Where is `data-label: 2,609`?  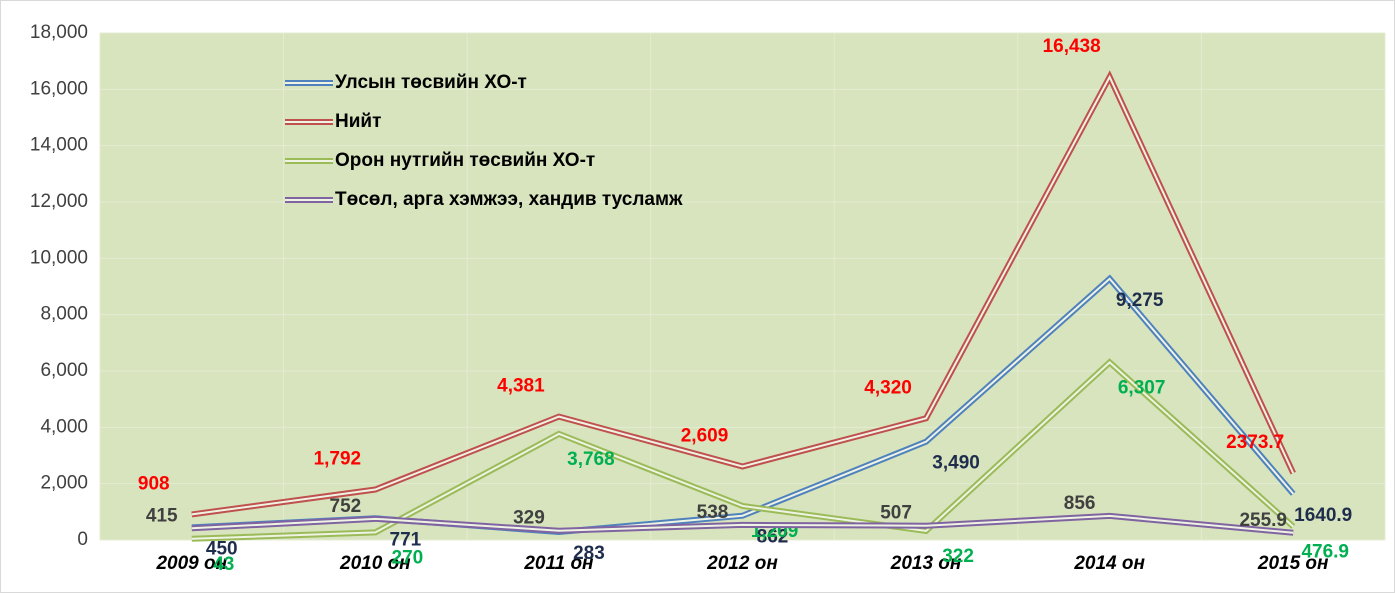
data-label: 2,609 is located at coordinates (705, 436).